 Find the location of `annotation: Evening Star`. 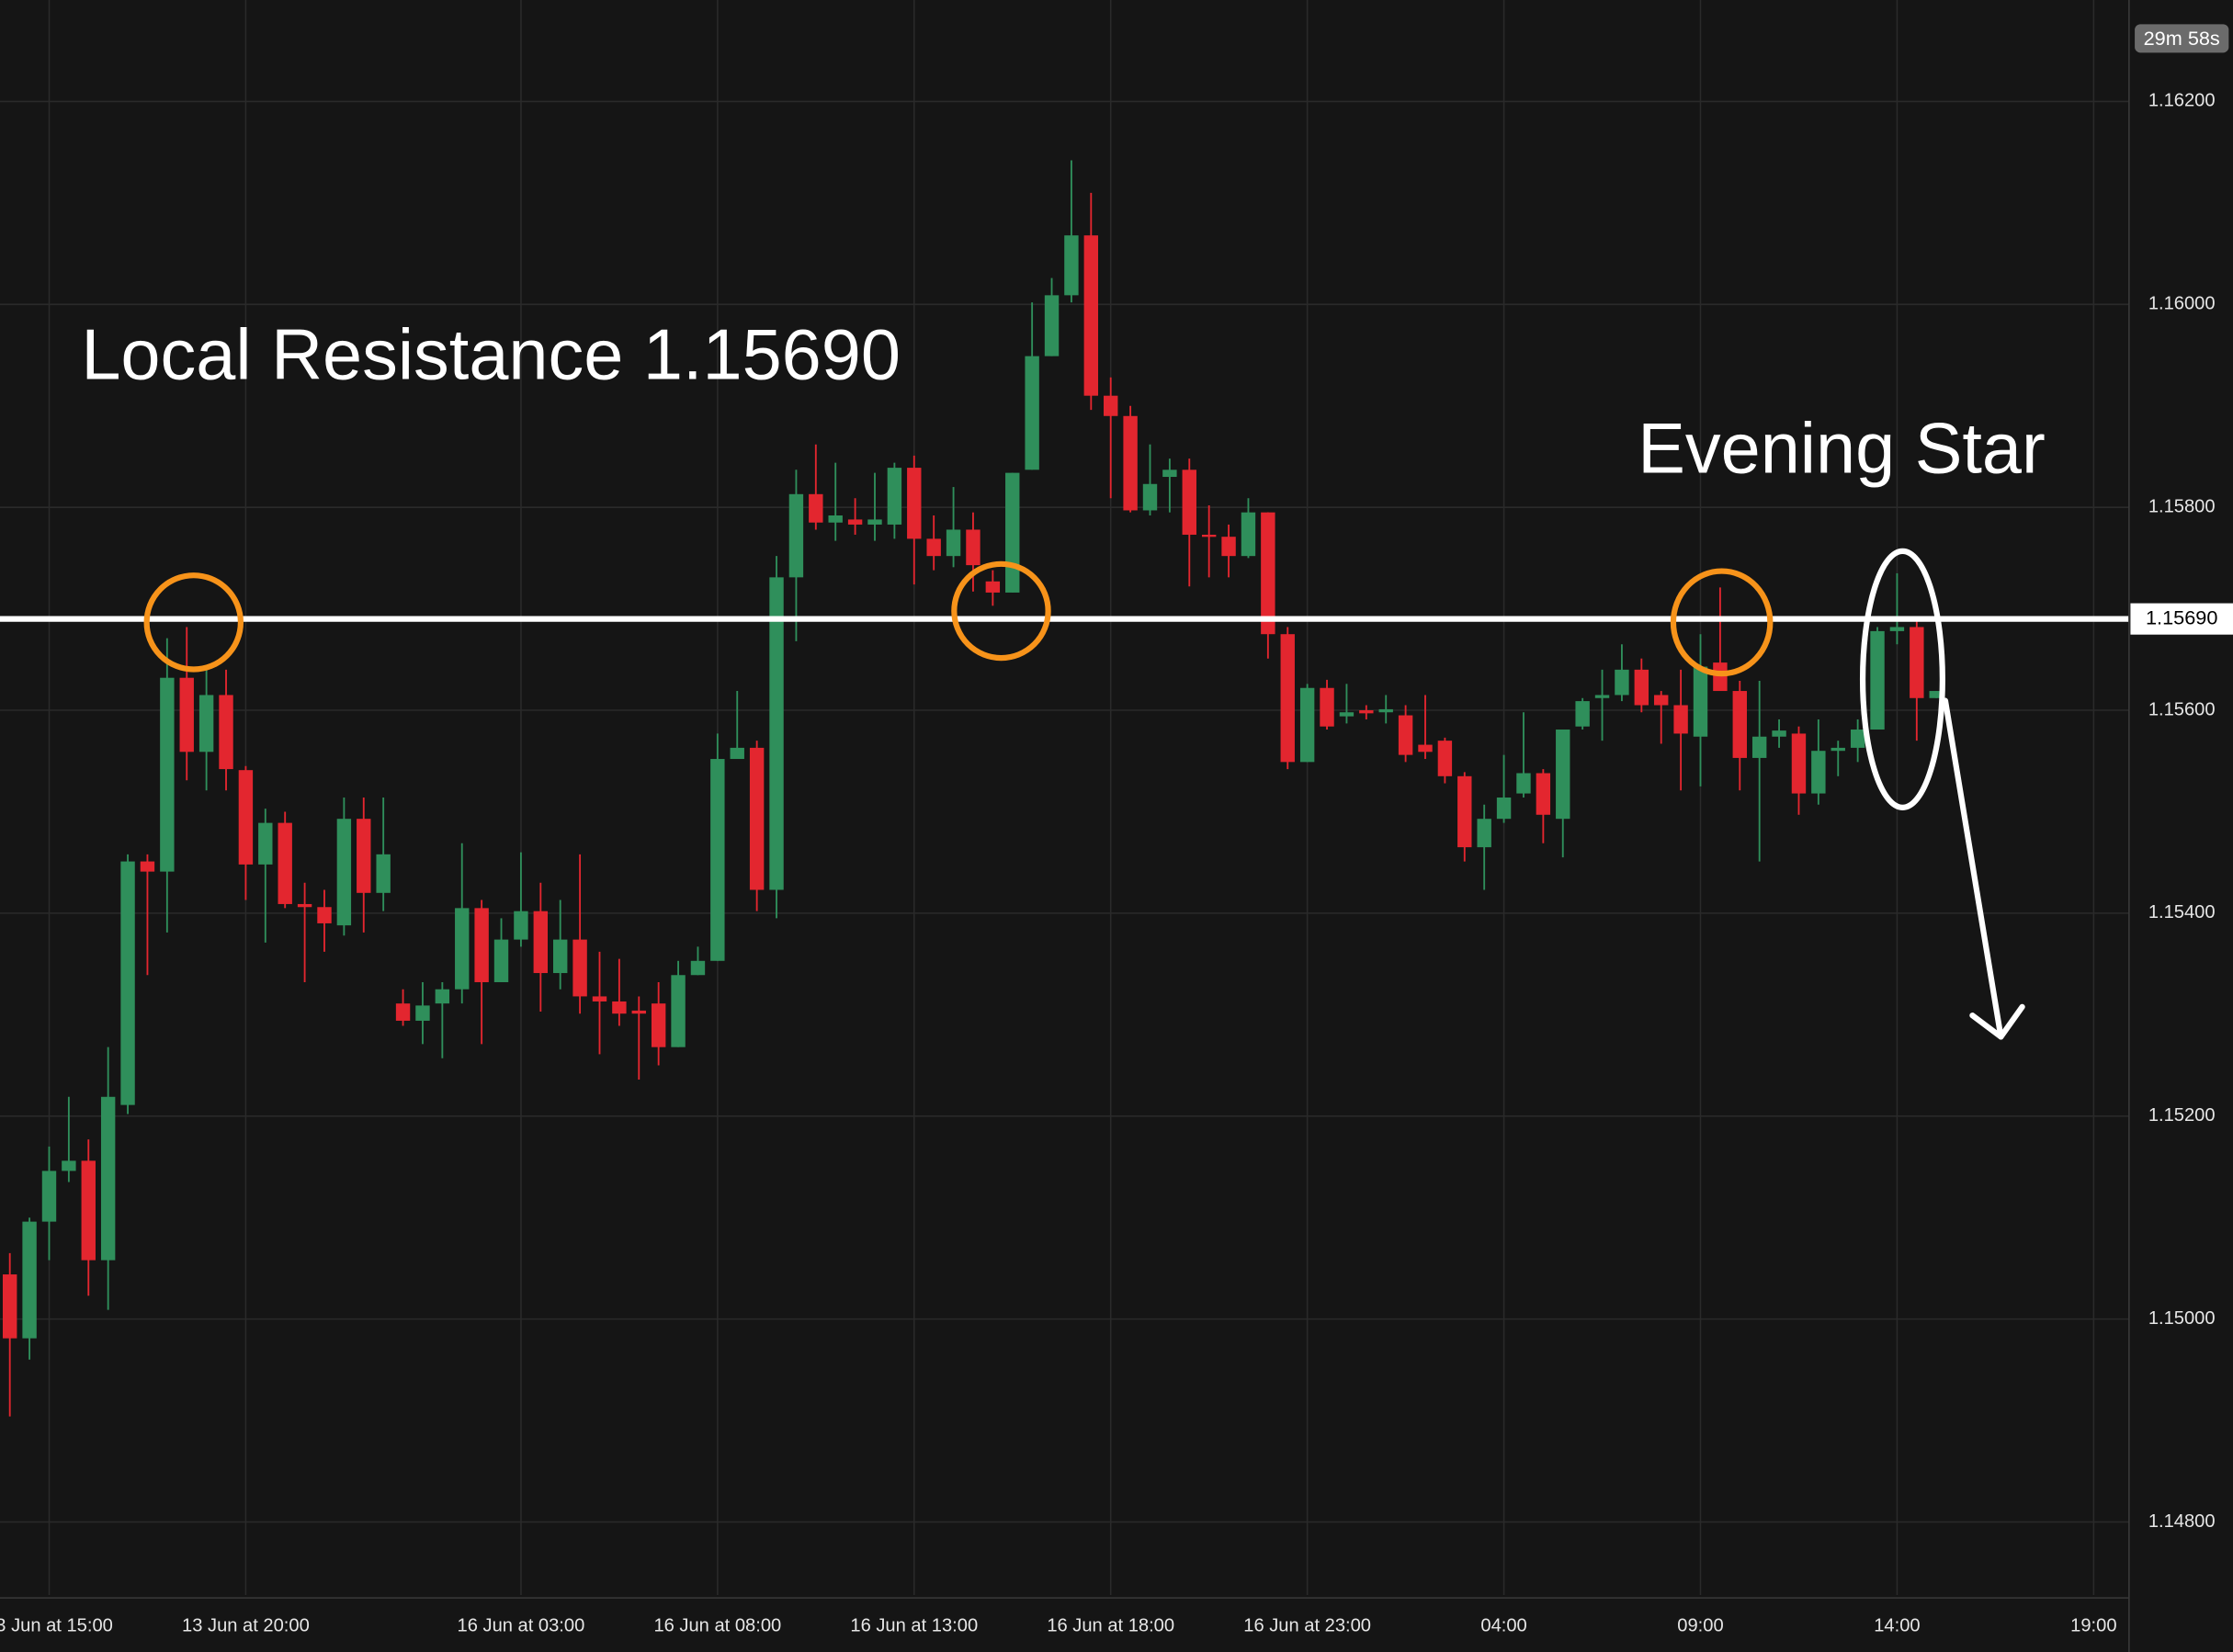

annotation: Evening Star is located at coordinates (1842, 449).